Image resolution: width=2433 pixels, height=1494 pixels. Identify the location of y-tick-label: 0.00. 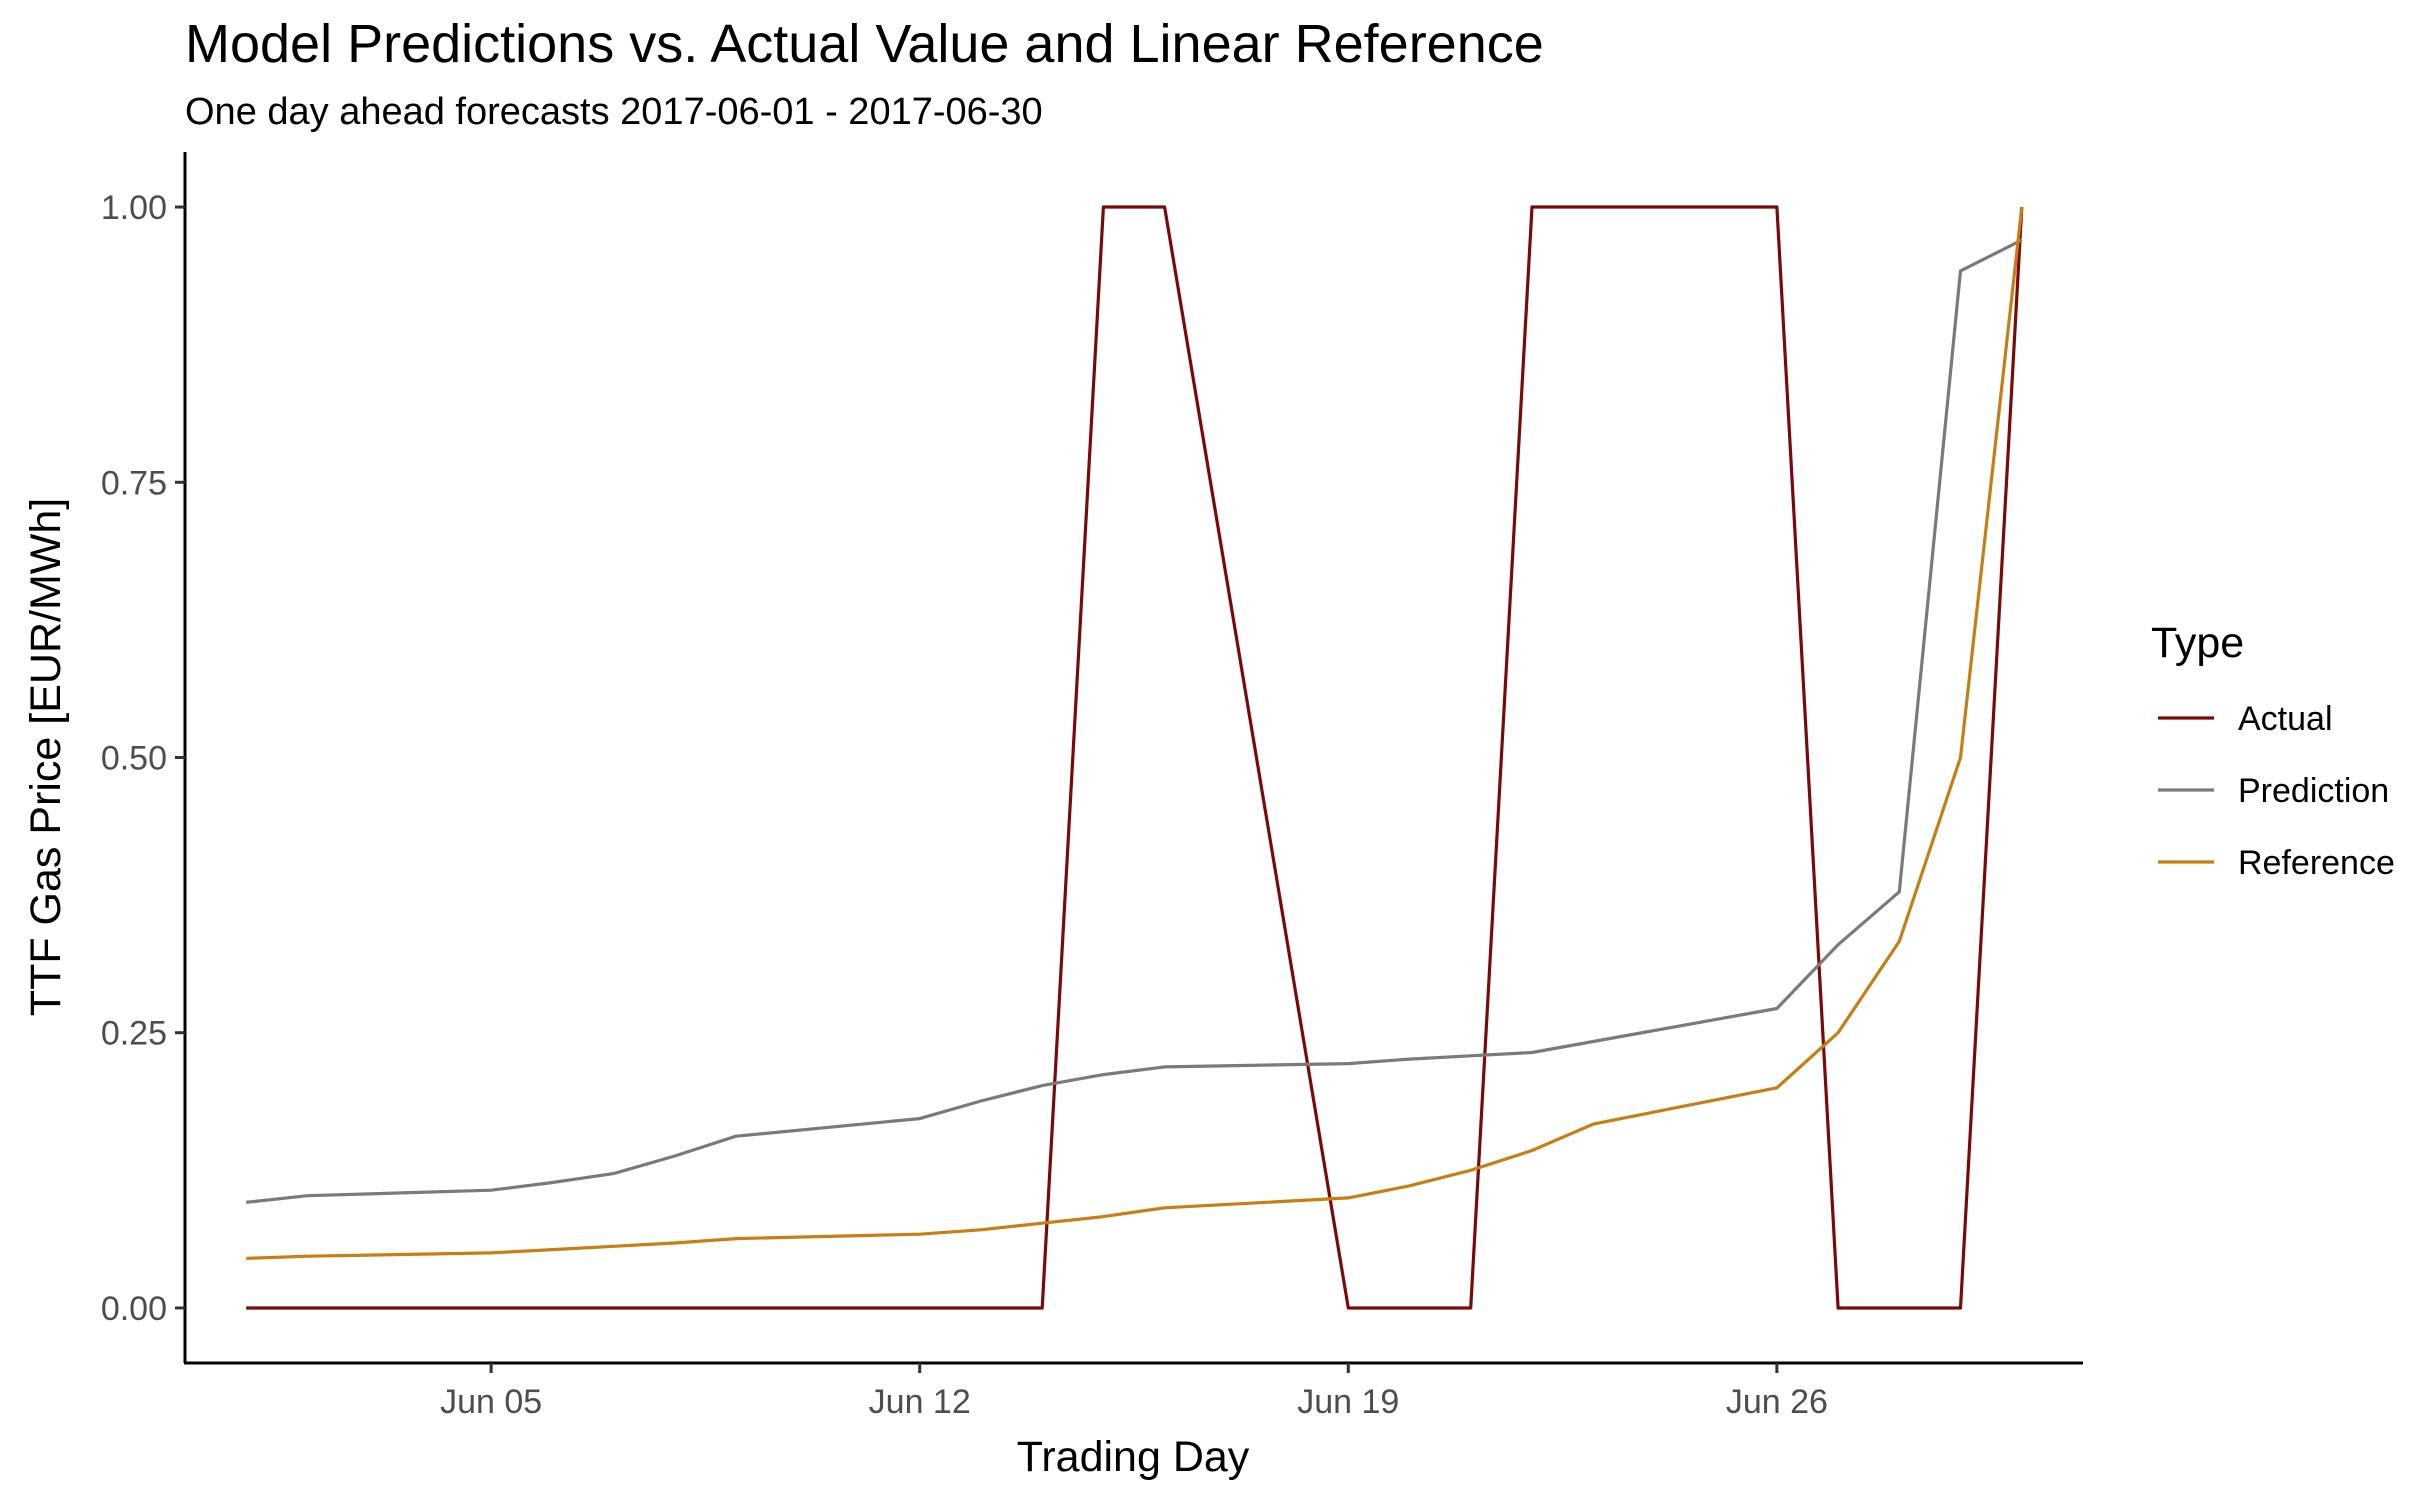
(134, 1309).